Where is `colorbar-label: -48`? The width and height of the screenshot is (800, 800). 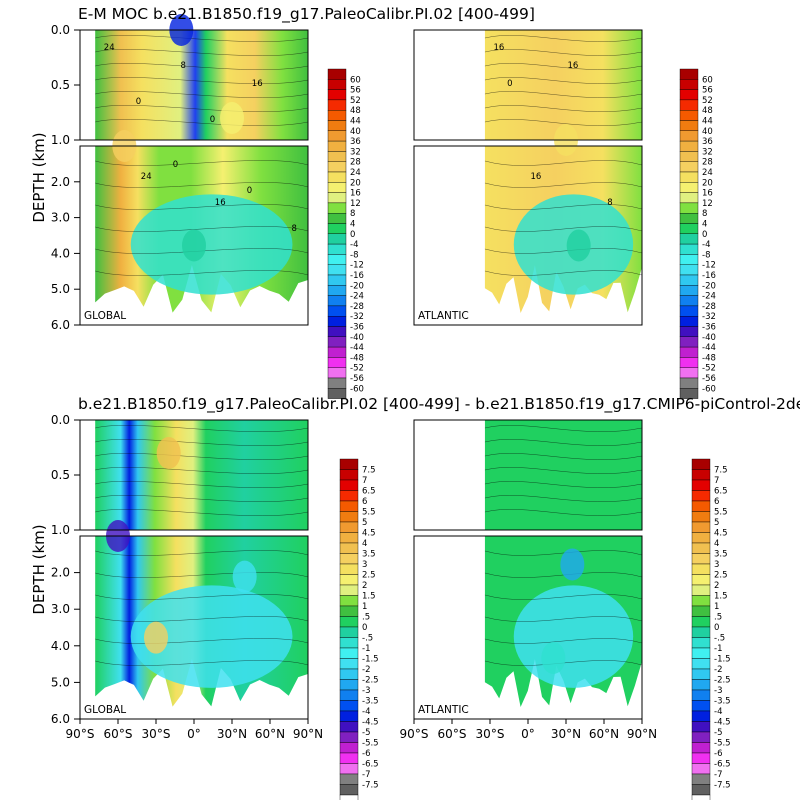 colorbar-label: -48 is located at coordinates (357, 358).